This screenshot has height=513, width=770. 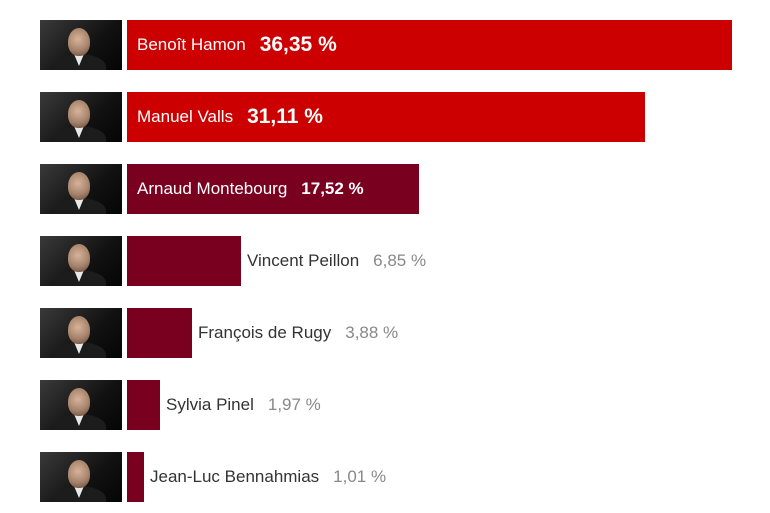 I want to click on bar-label: Vincent Peillon 6,85 %, so click(x=336, y=261).